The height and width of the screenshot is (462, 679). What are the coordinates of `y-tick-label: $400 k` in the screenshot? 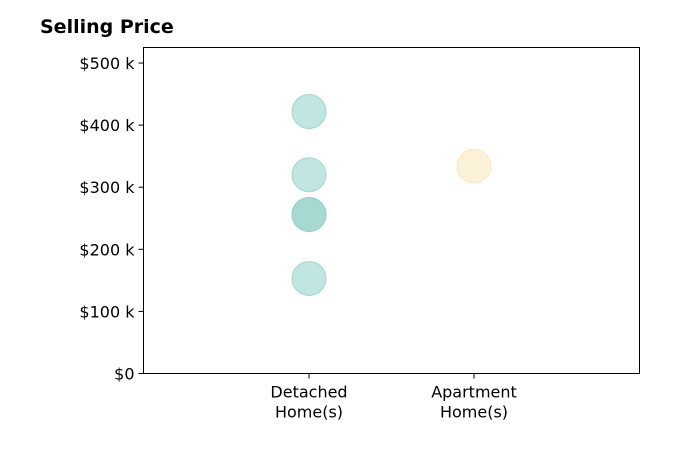 It's located at (107, 125).